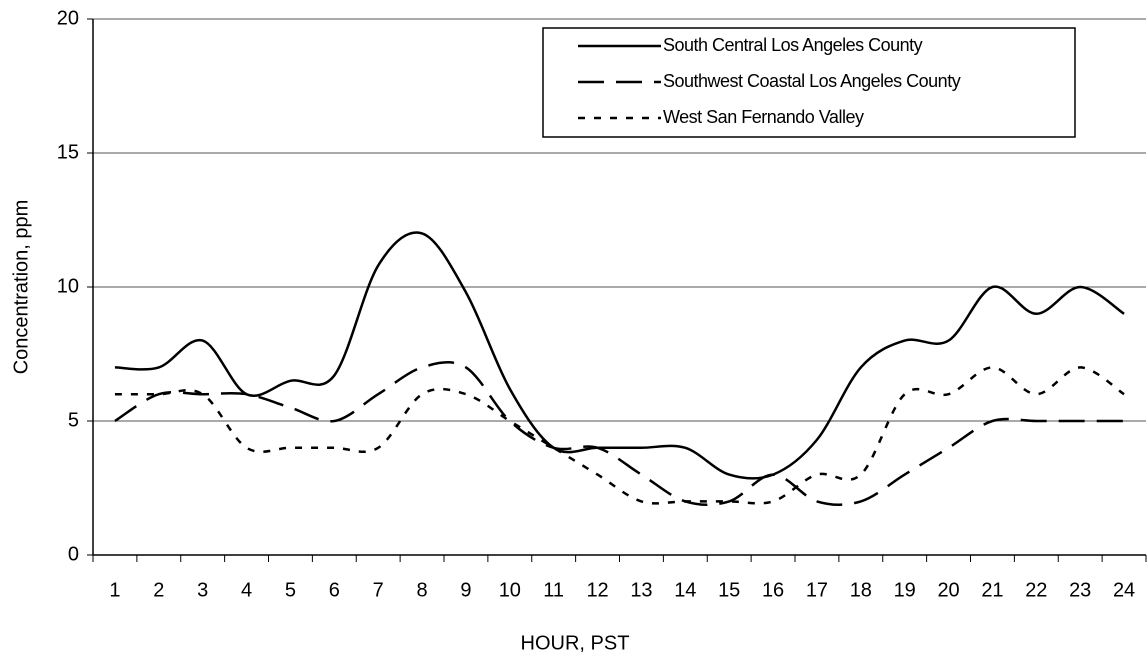  What do you see at coordinates (68, 152) in the screenshot?
I see `y-tick-label: 15` at bounding box center [68, 152].